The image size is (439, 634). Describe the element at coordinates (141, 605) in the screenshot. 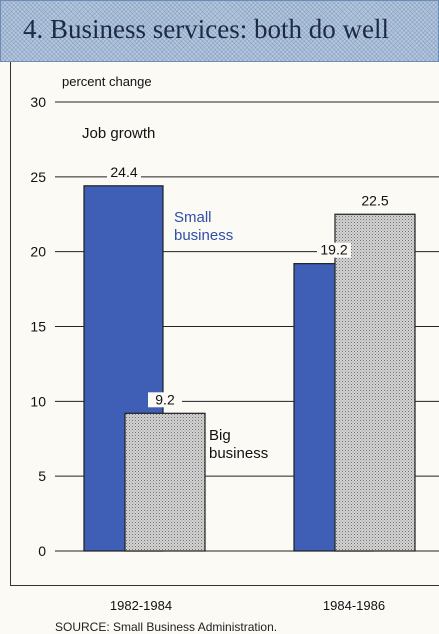

I see `x-tick-label-1982-1984: 1982-1984` at that location.